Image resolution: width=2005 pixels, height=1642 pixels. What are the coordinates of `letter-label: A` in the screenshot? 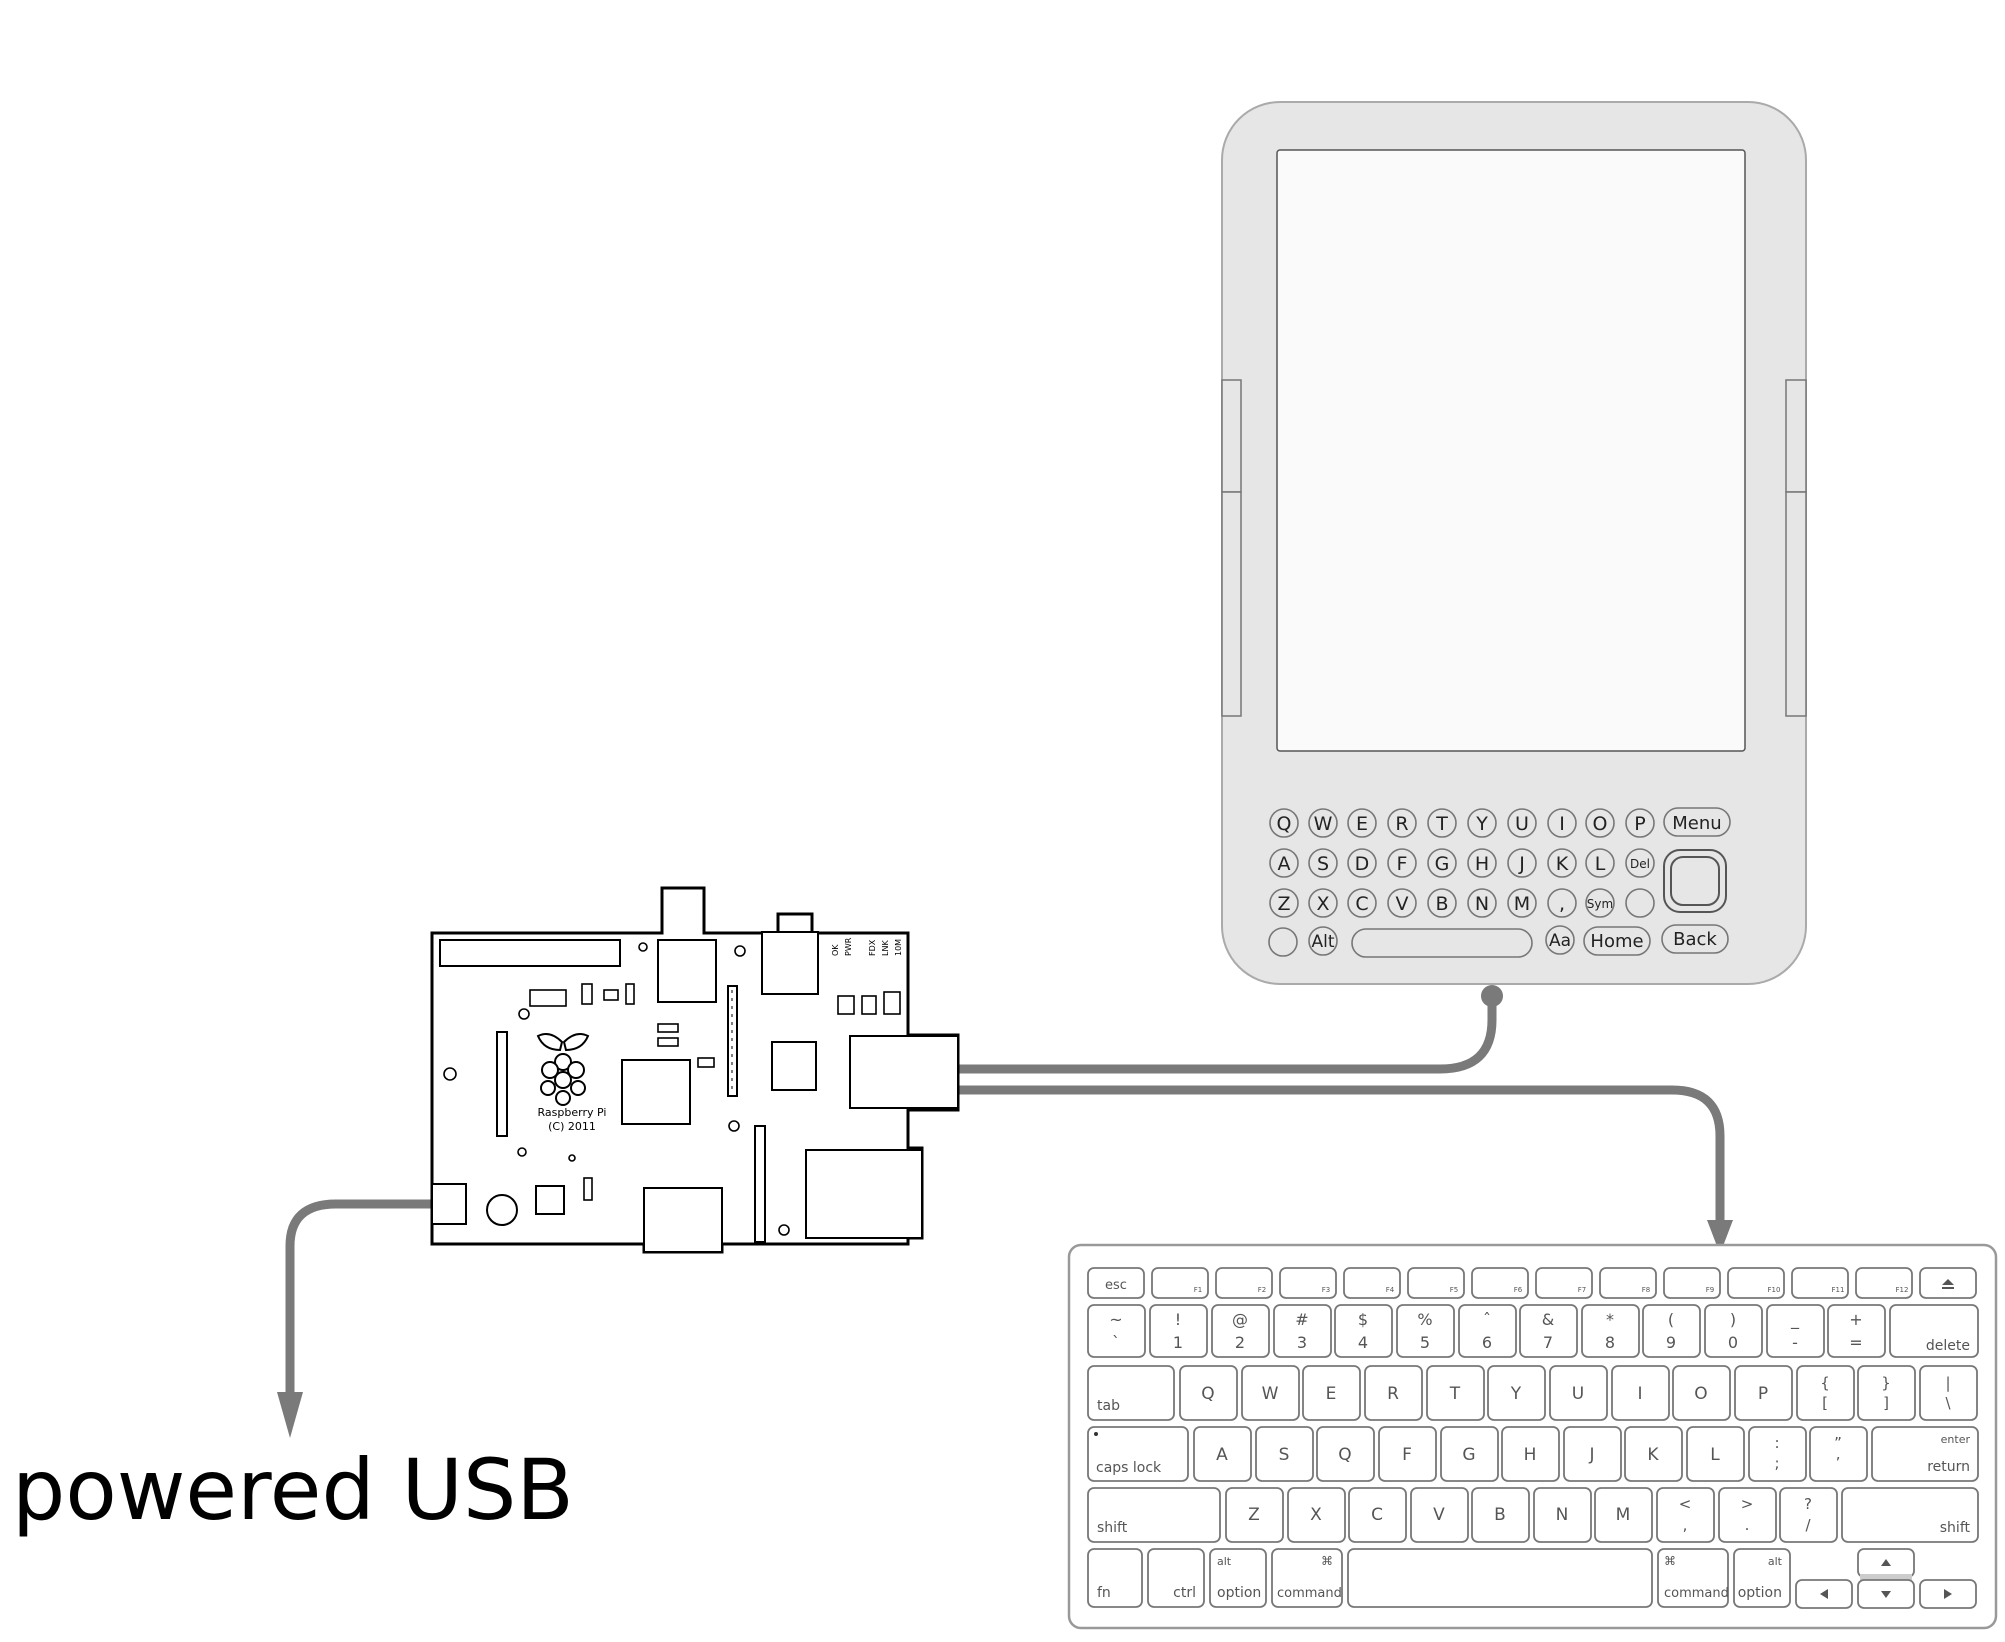 It's located at (1222, 1455).